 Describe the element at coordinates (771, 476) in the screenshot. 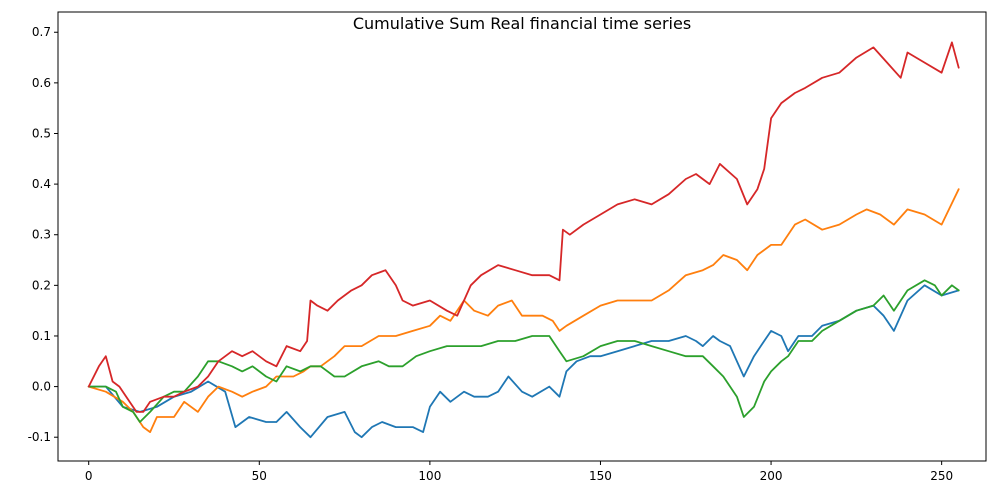

I see `x-tick-label: 200` at that location.